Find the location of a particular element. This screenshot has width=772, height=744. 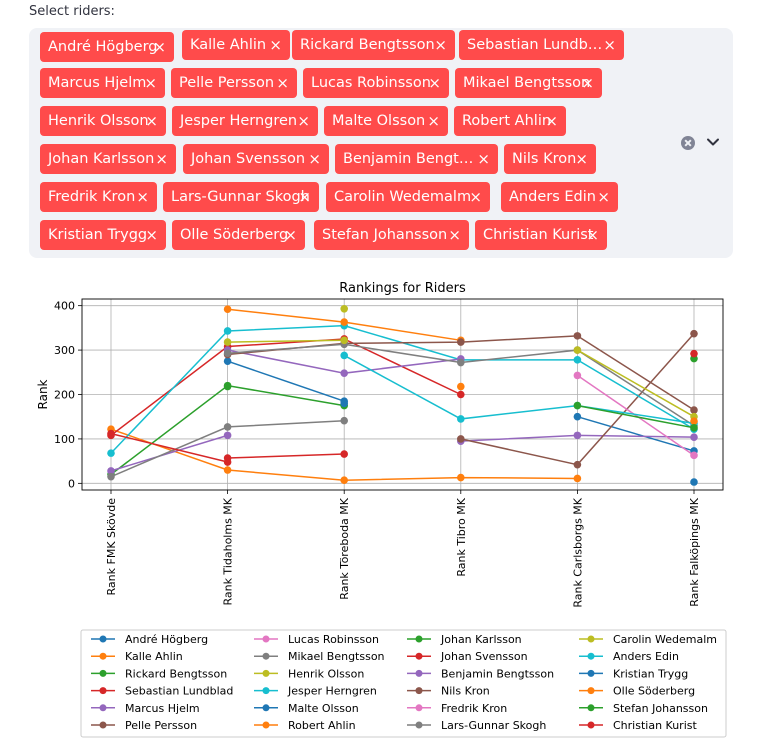

rider-chip: Olle Söderberg × is located at coordinates (238, 235).